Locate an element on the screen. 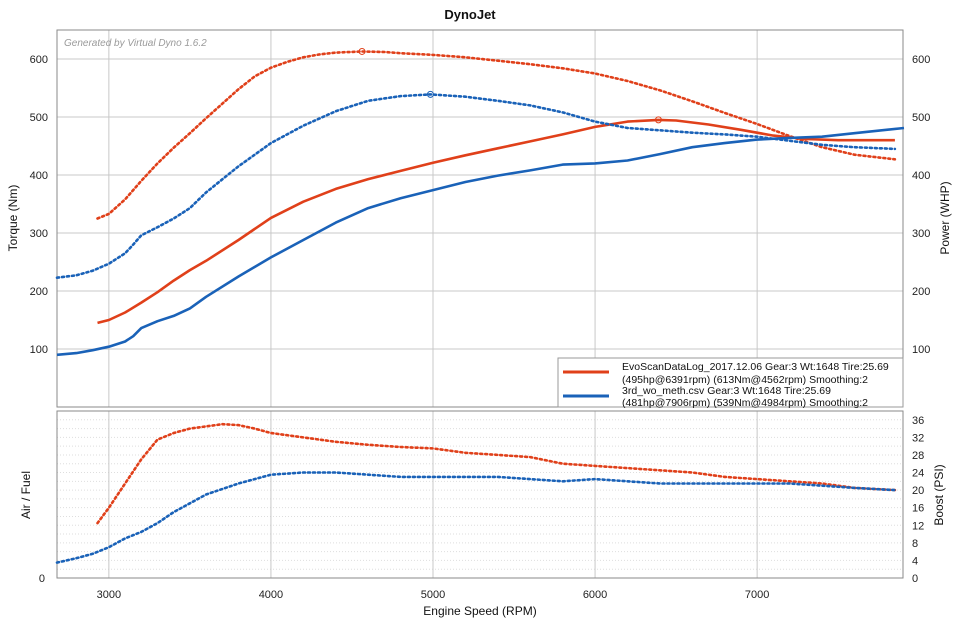  torque-tick-label: 300 is located at coordinates (39, 234).